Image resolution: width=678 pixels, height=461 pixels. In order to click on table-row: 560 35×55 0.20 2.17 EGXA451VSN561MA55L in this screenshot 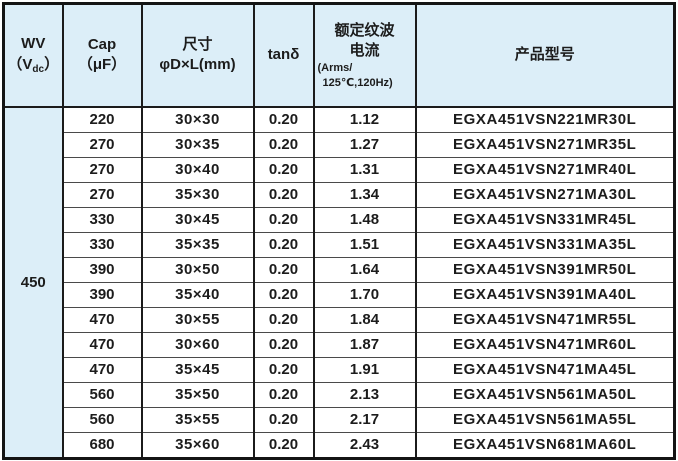, I will do `click(340, 419)`.